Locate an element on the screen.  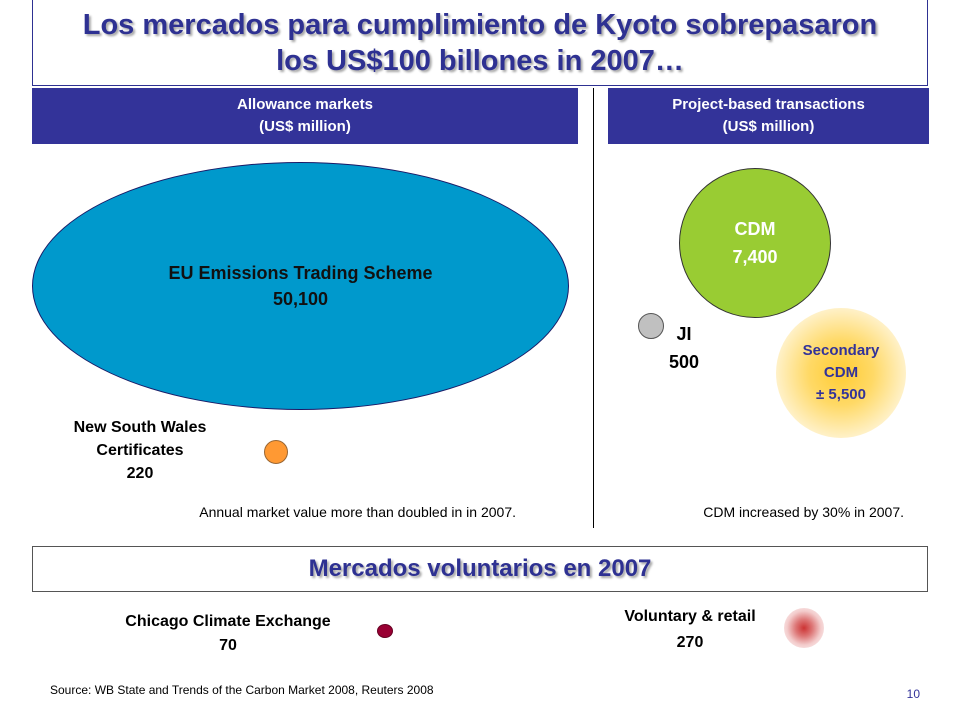
retail-label: Voluntary & retail 270 is located at coordinates (690, 630).